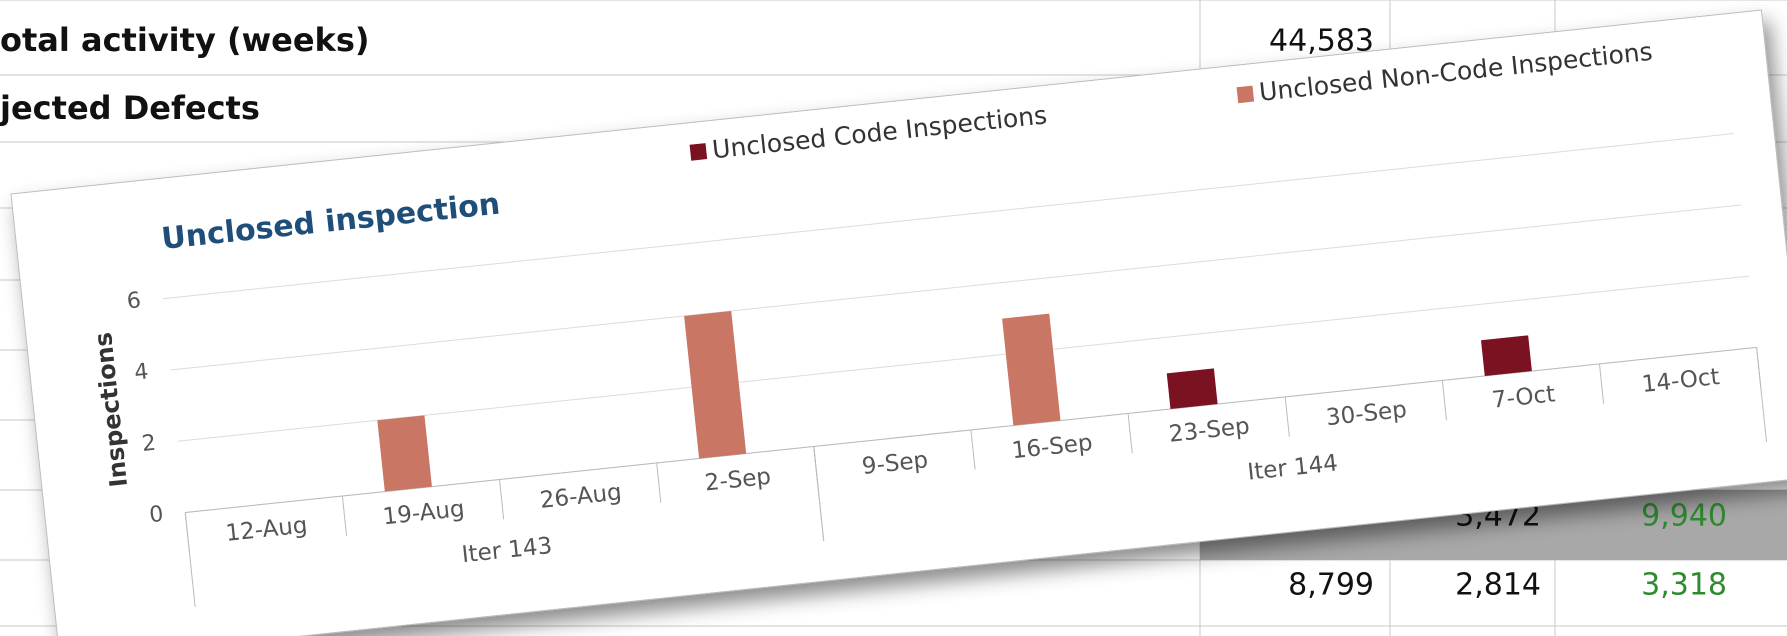 The image size is (1787, 636). I want to click on y-tick-label: 2, so click(149, 444).